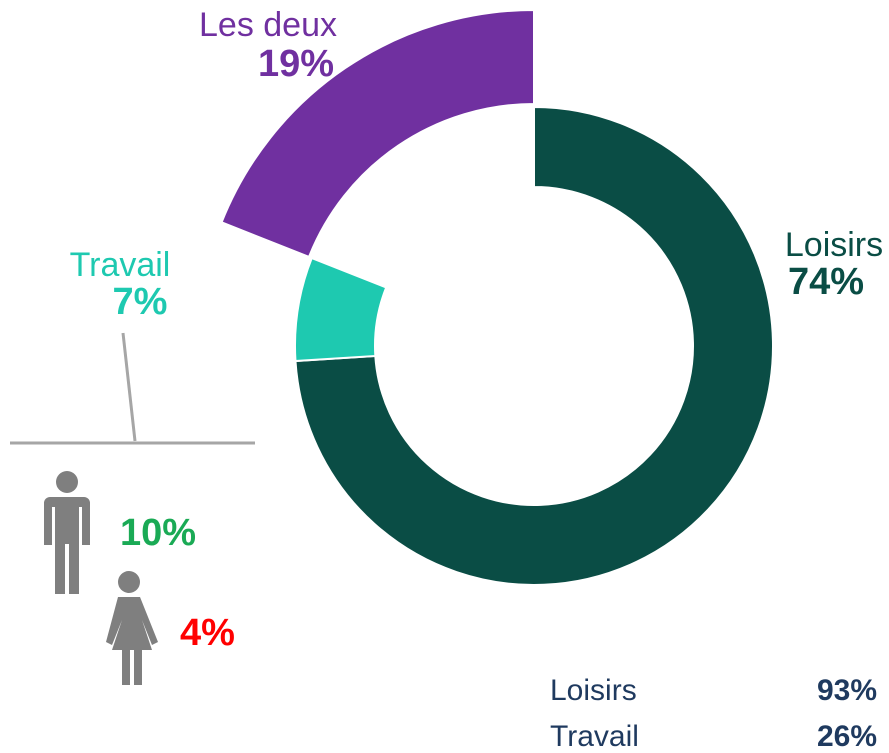 This screenshot has width=889, height=753. Describe the element at coordinates (67, 532) in the screenshot. I see `man-icon` at that location.